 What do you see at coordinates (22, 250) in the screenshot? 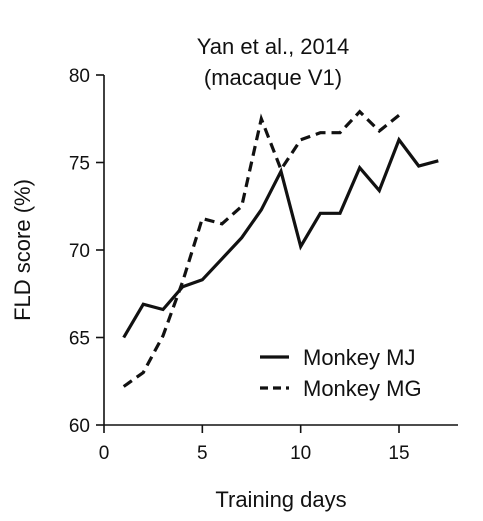
I see `y-axis-label: FLD score (%)` at bounding box center [22, 250].